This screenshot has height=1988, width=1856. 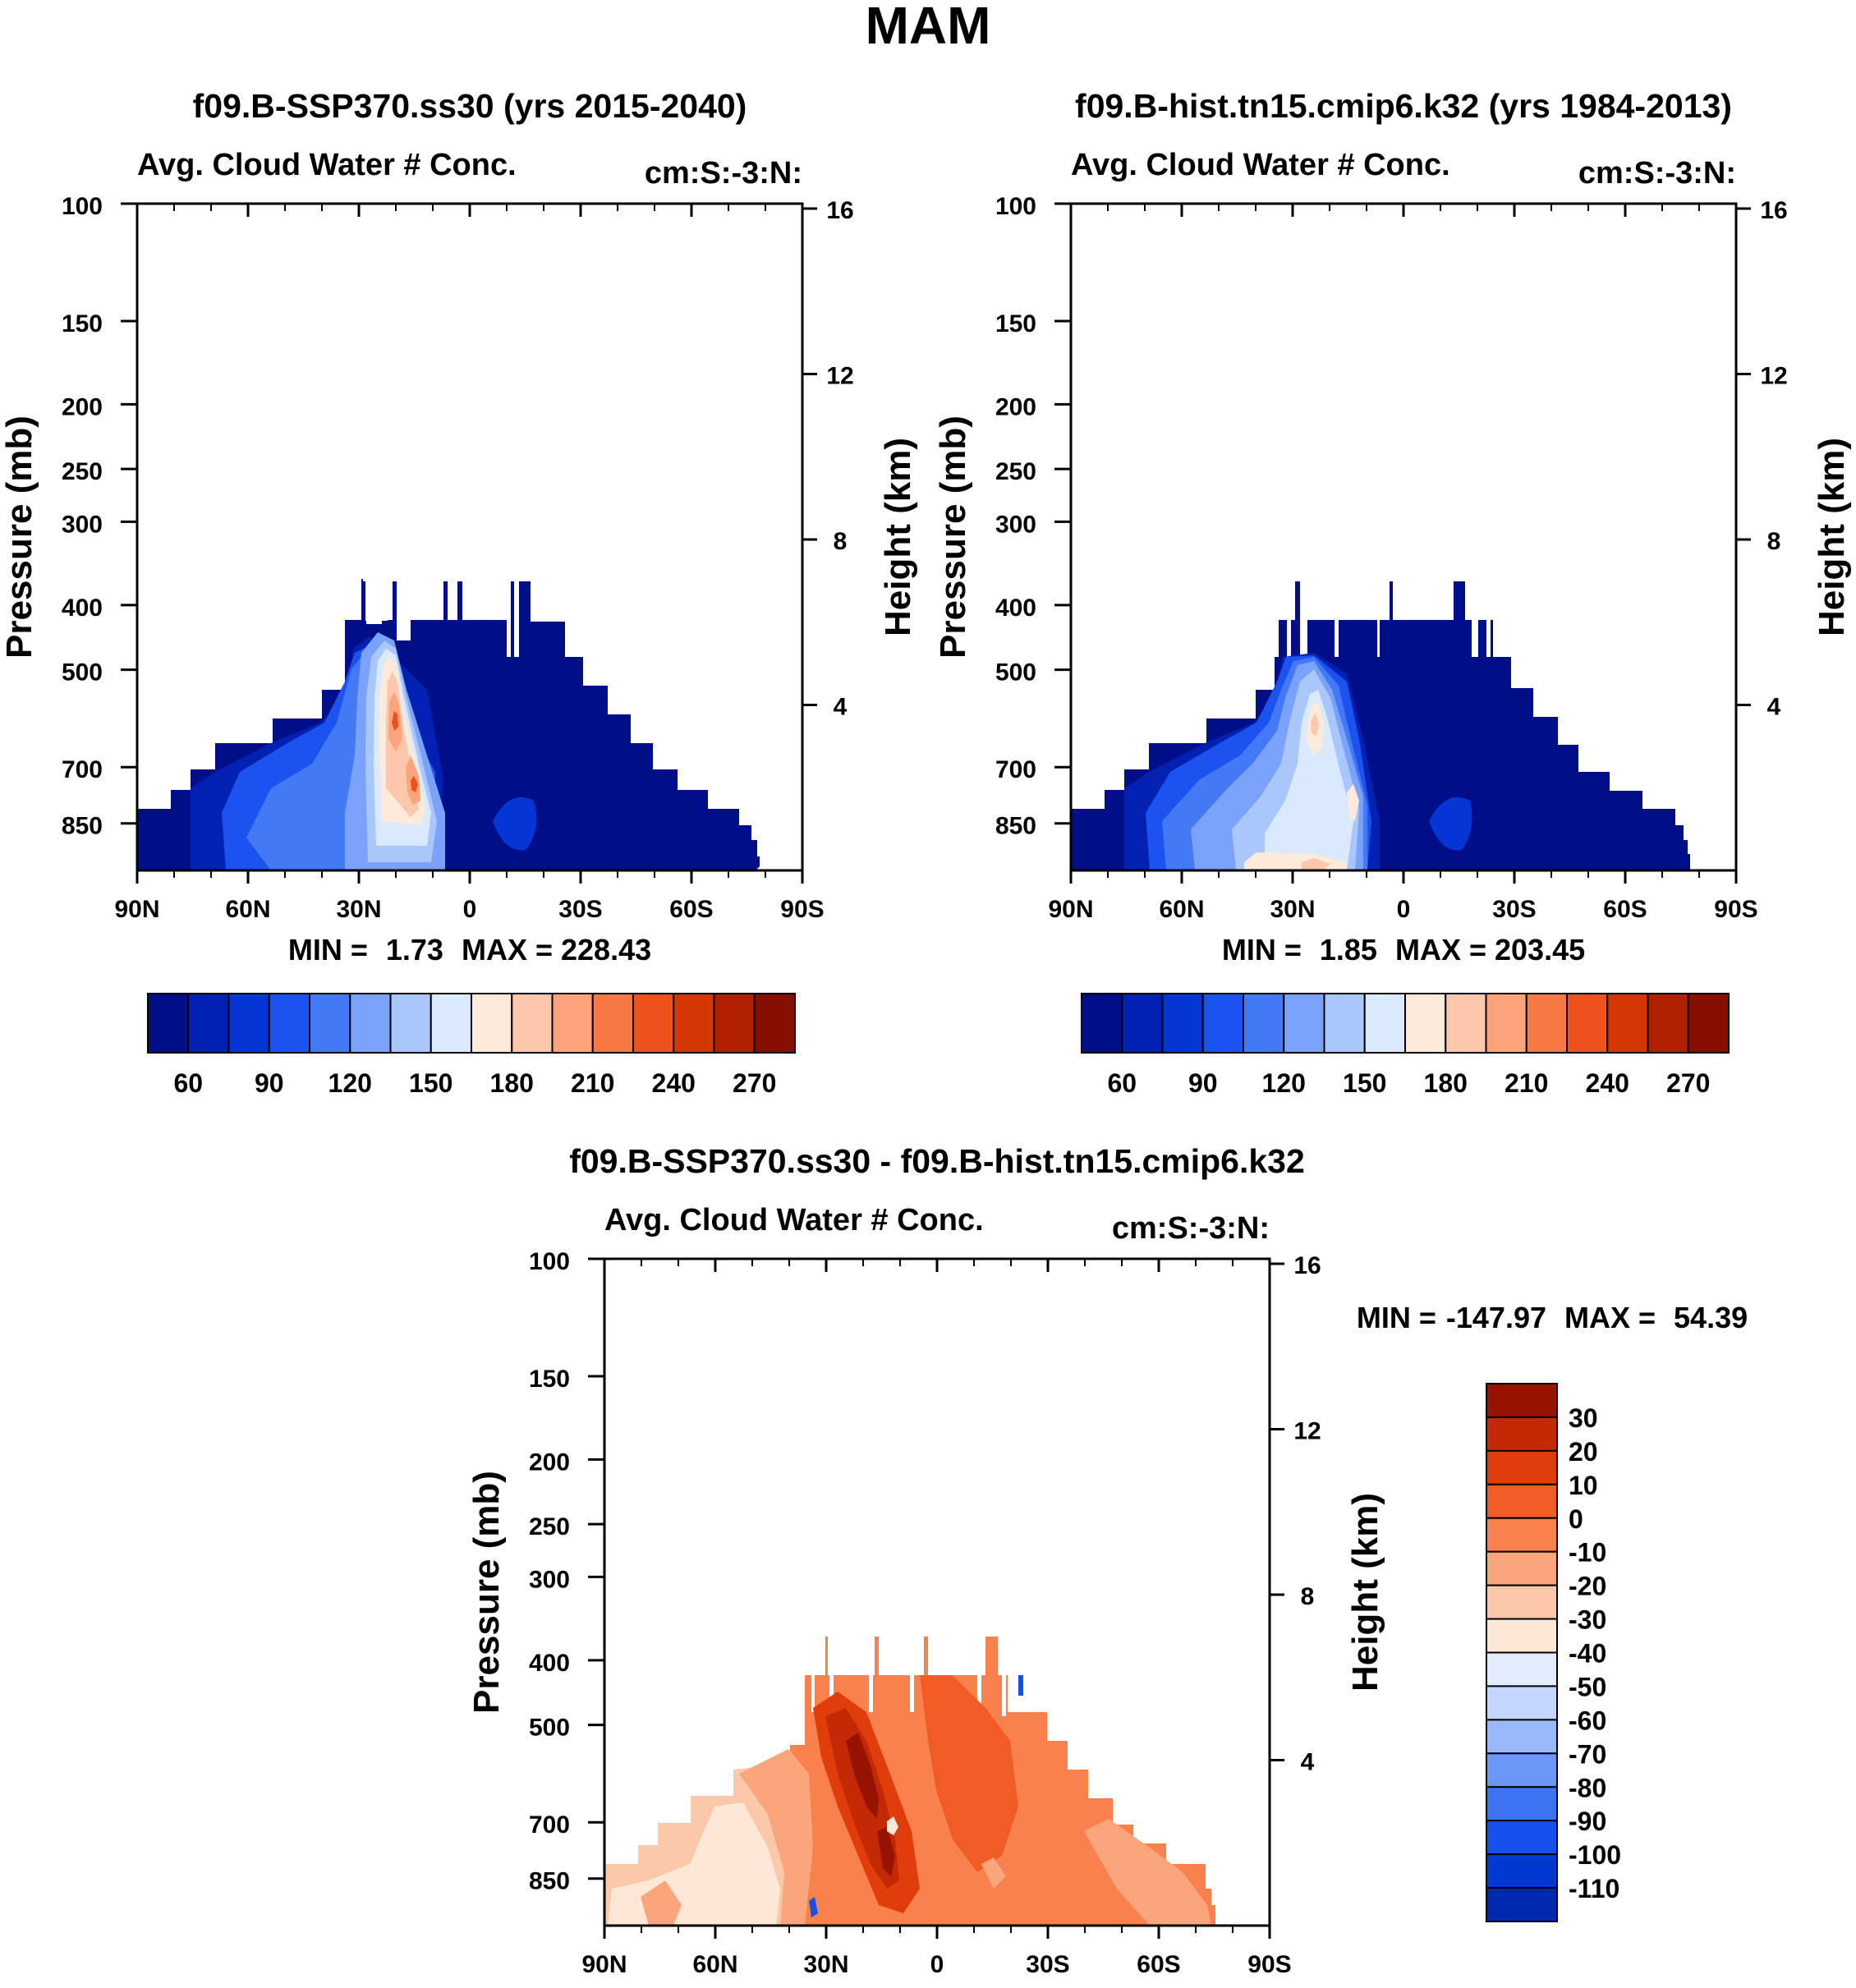 I want to click on panel-3-light-east, so click(x=1096, y=1872).